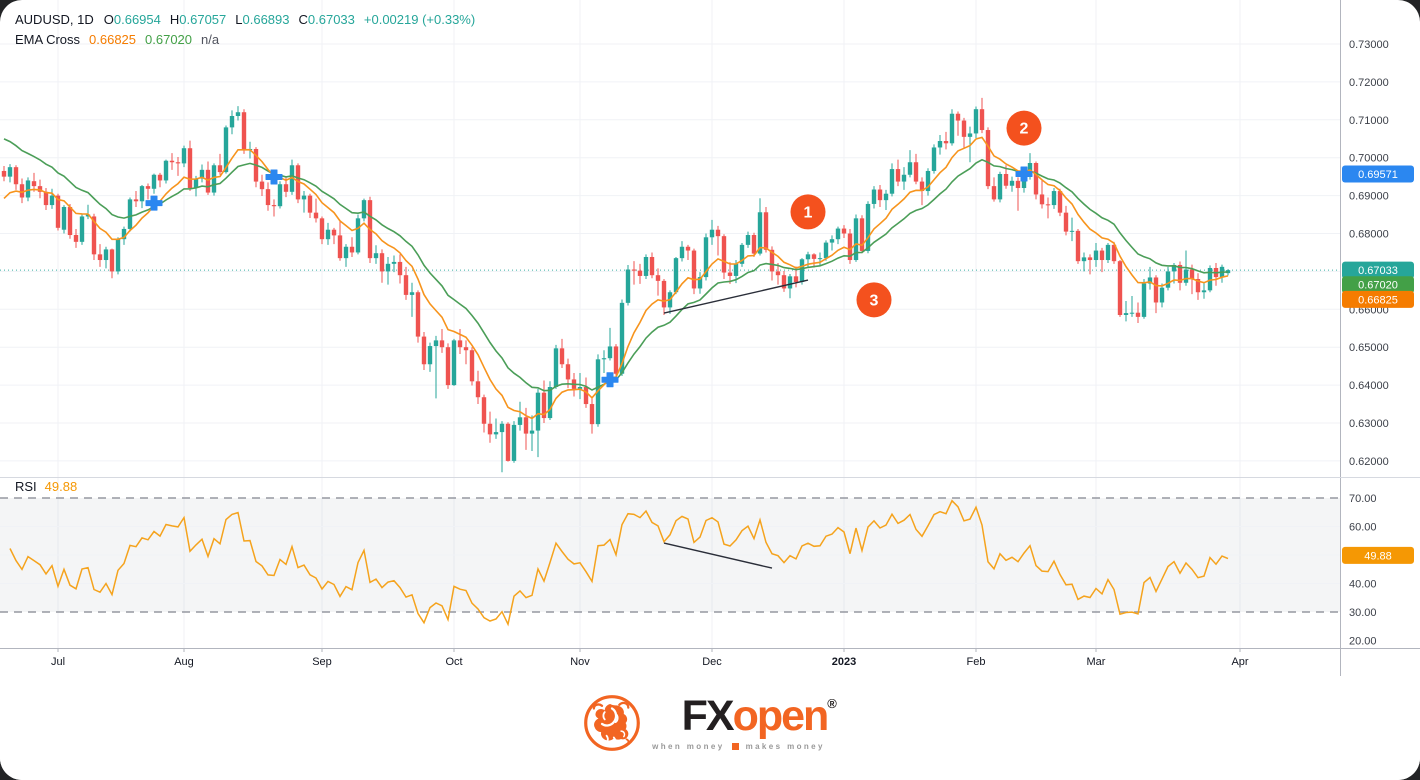 The width and height of the screenshot is (1420, 780). Describe the element at coordinates (1369, 462) in the screenshot. I see `price-tick-label: 0.62000` at that location.